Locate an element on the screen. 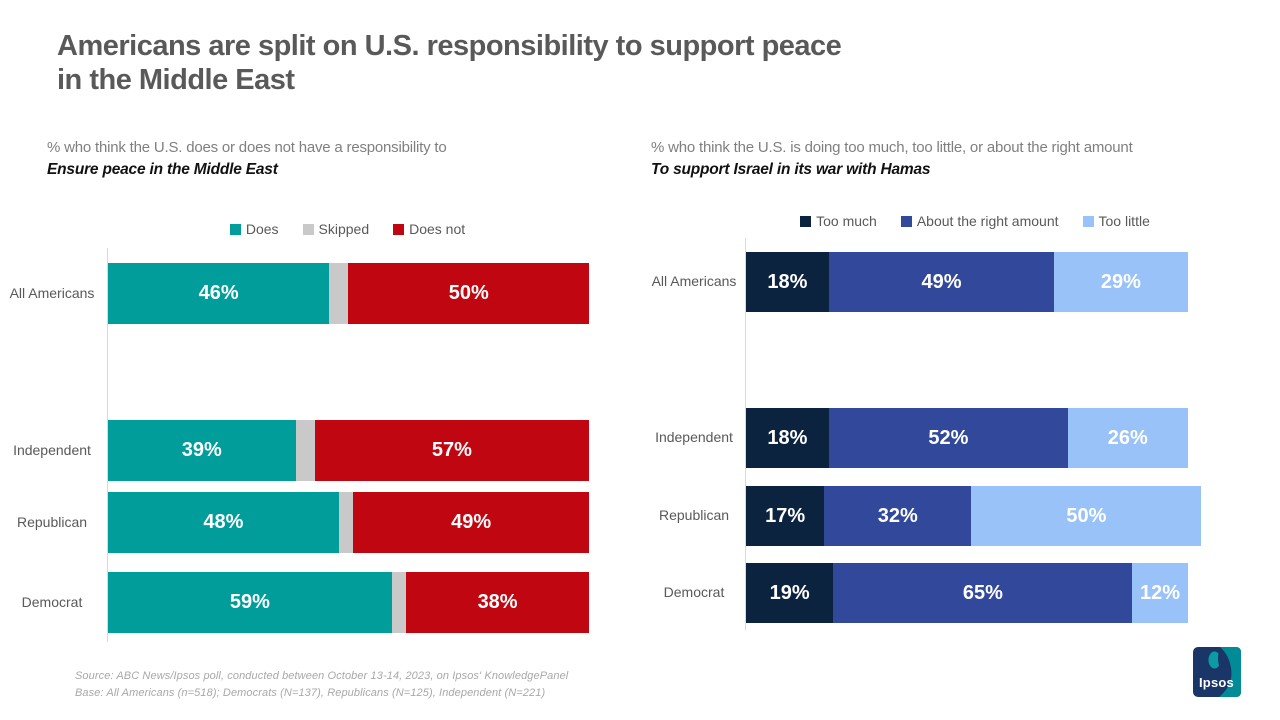 This screenshot has height=720, width=1280. legend-item: Does is located at coordinates (254, 229).